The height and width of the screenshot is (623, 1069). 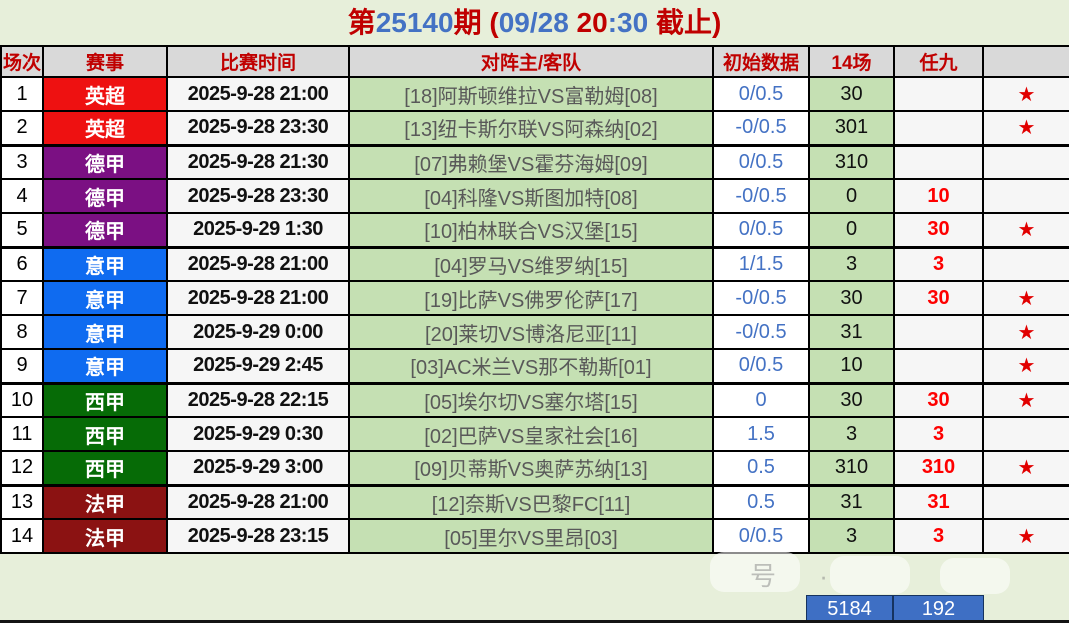 What do you see at coordinates (22, 264) in the screenshot?
I see `match-number: 6` at bounding box center [22, 264].